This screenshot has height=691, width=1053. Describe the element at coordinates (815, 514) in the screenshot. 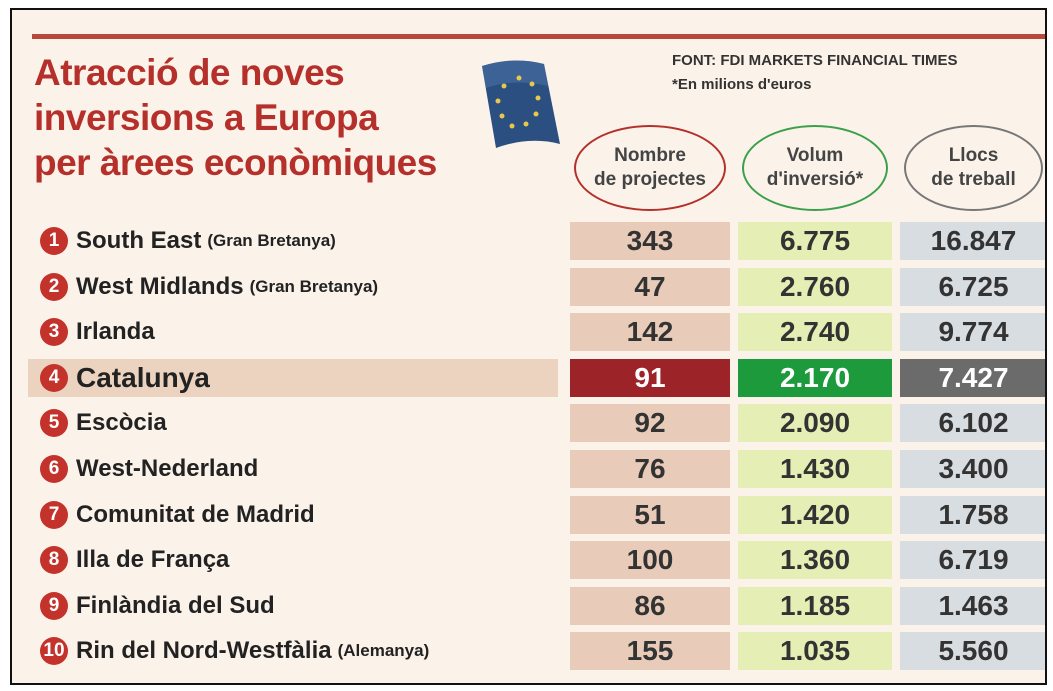

I see `value-cell: 1.420` at that location.